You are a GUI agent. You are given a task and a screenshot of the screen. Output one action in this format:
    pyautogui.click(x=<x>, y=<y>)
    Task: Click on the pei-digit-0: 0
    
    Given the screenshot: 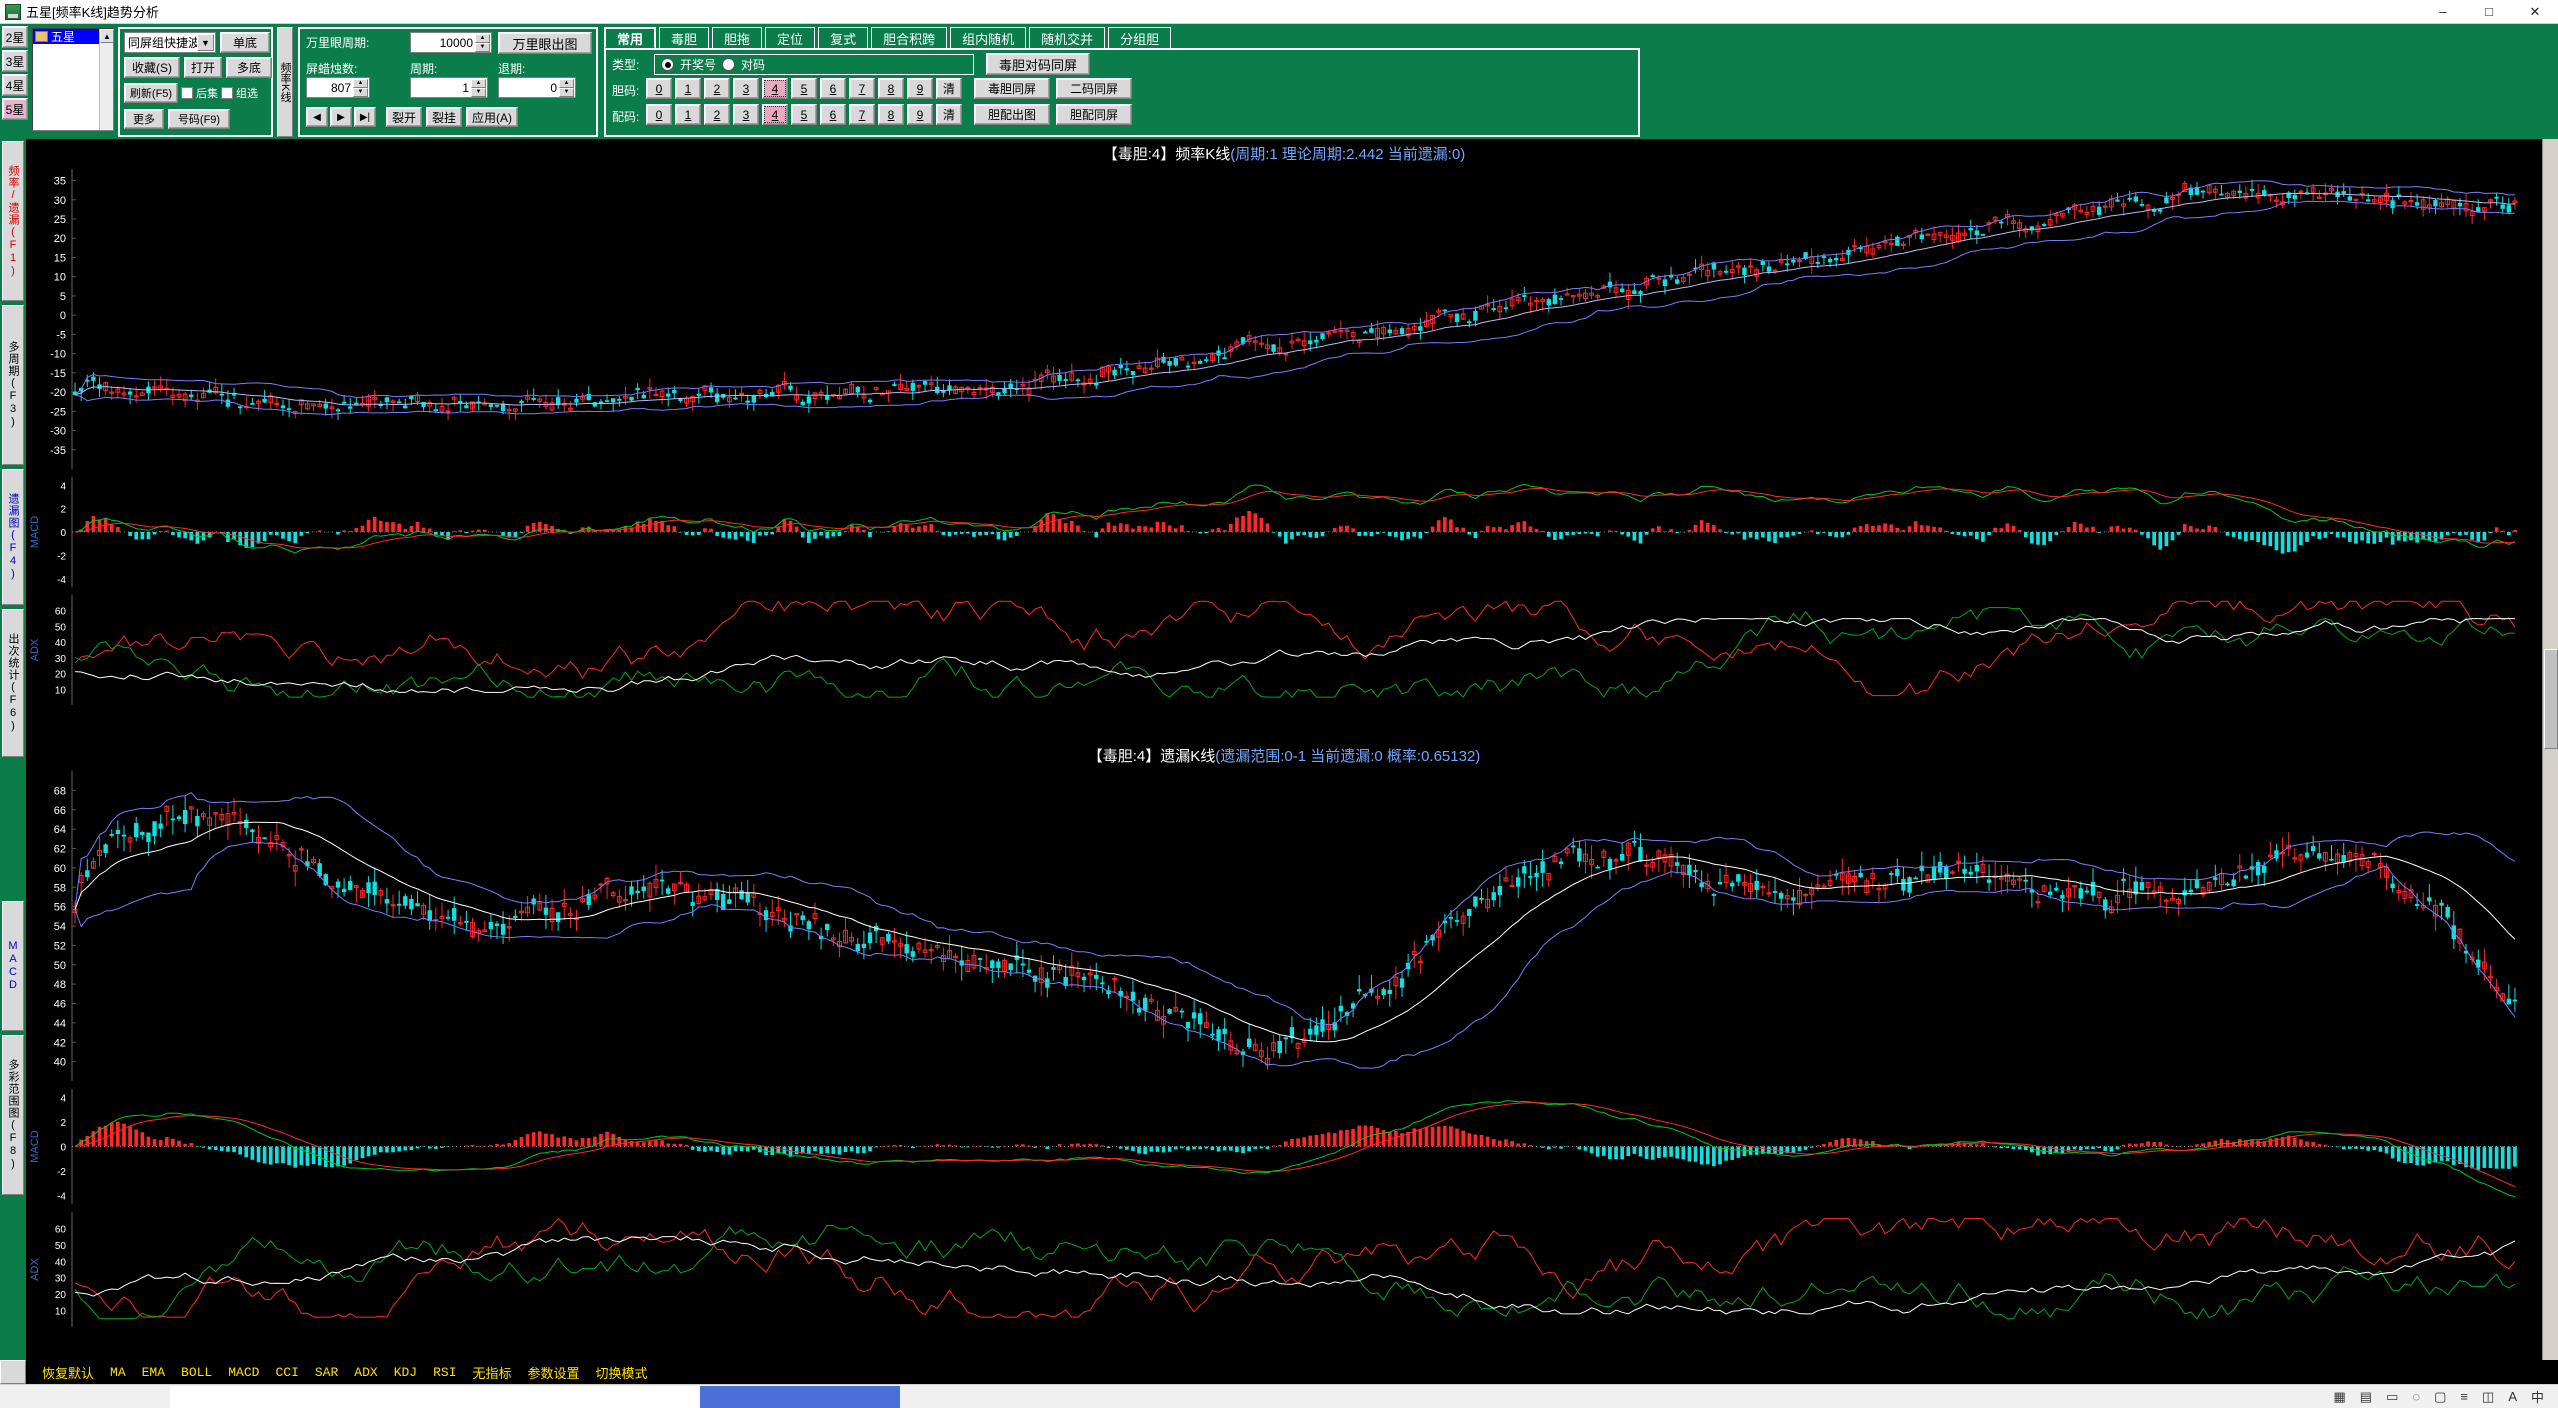 What is the action you would take?
    pyautogui.click(x=659, y=114)
    